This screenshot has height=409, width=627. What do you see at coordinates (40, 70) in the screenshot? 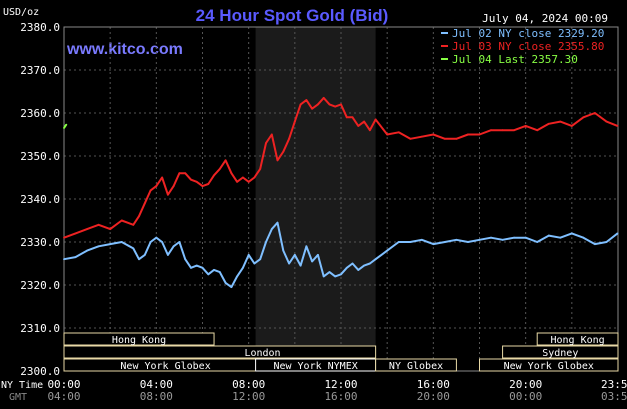
I see `y-tick-label: 2370.0` at bounding box center [40, 70].